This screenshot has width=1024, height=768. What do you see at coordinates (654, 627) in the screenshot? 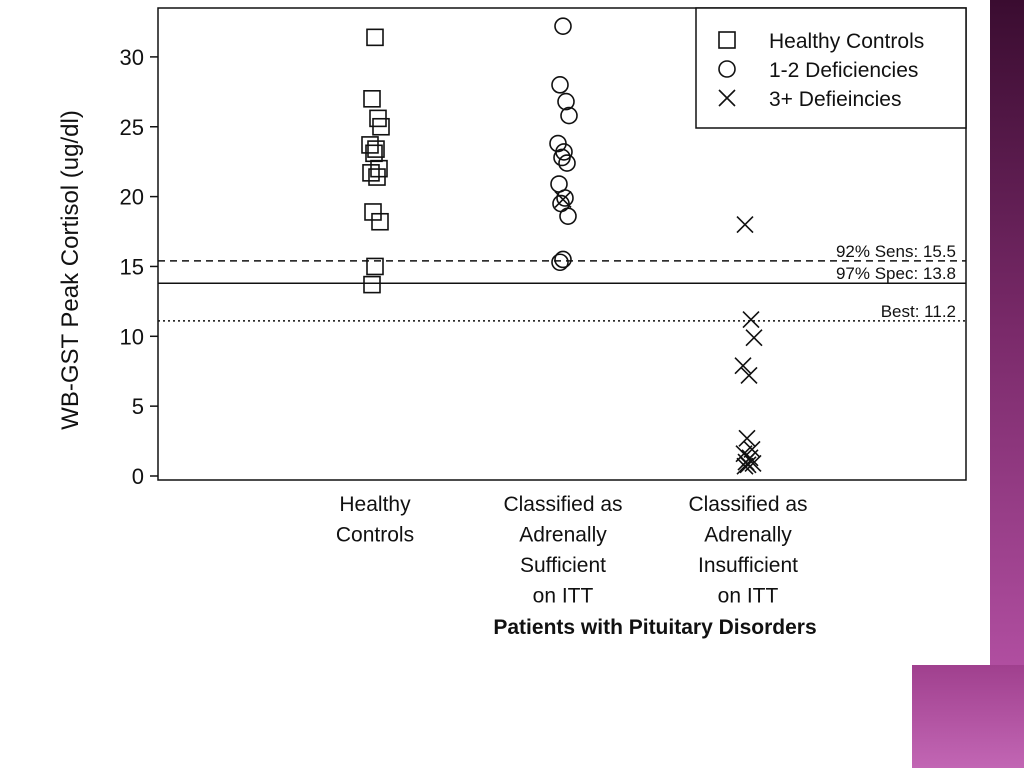
I see `x-axis-title: Patients with Pituitary Disorders` at bounding box center [654, 627].